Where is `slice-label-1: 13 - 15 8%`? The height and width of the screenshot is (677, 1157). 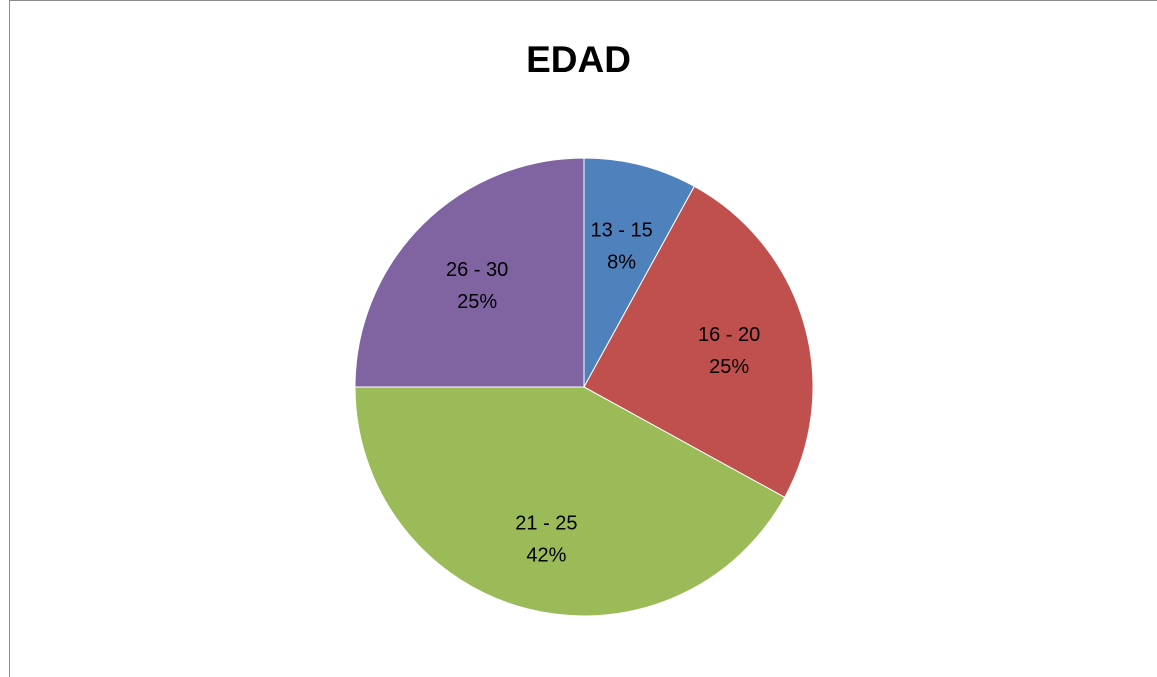
slice-label-1: 13 - 15 8% is located at coordinates (621, 247).